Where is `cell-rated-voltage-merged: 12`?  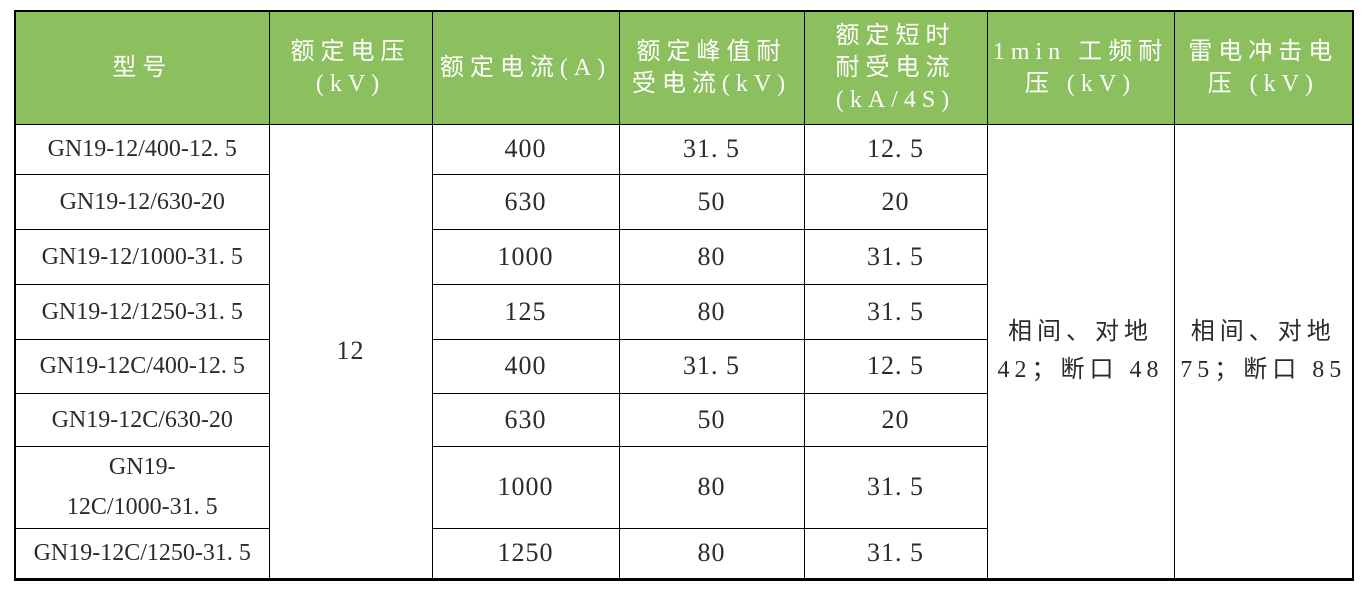
cell-rated-voltage-merged: 12 is located at coordinates (350, 351).